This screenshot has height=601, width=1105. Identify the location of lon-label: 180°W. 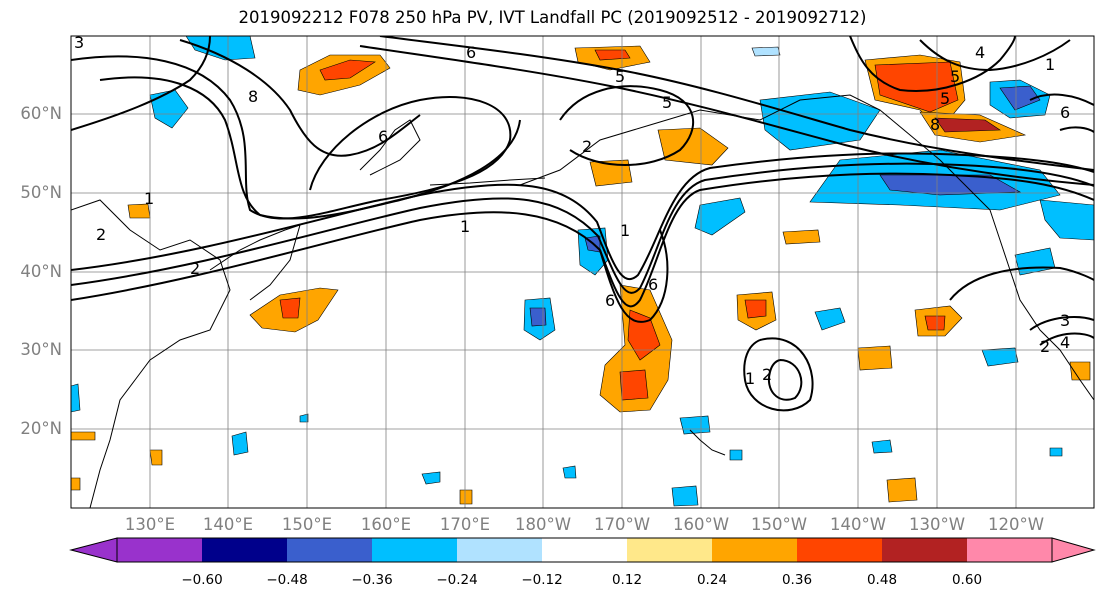
(543, 524).